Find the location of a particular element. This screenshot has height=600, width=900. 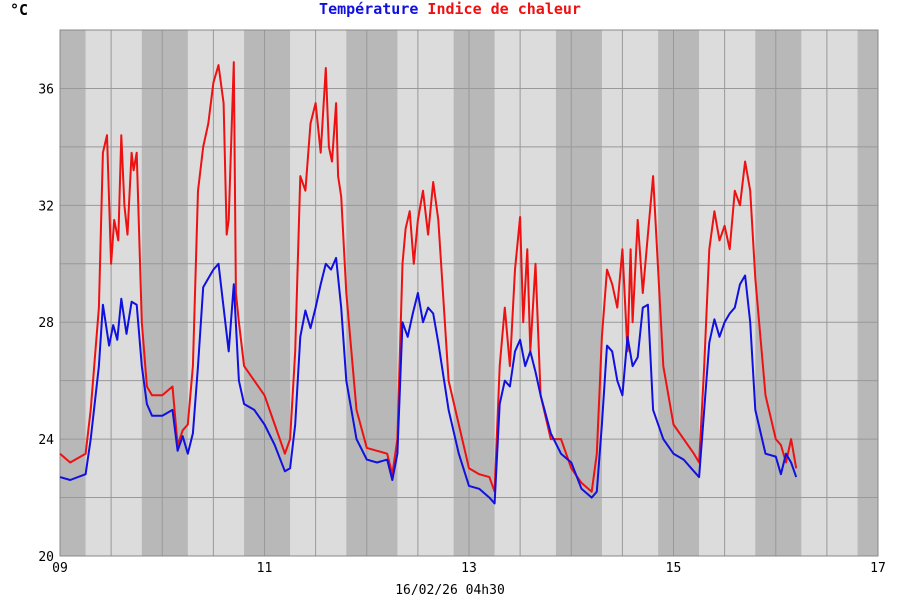

x-tick-label: 15 is located at coordinates (674, 568).